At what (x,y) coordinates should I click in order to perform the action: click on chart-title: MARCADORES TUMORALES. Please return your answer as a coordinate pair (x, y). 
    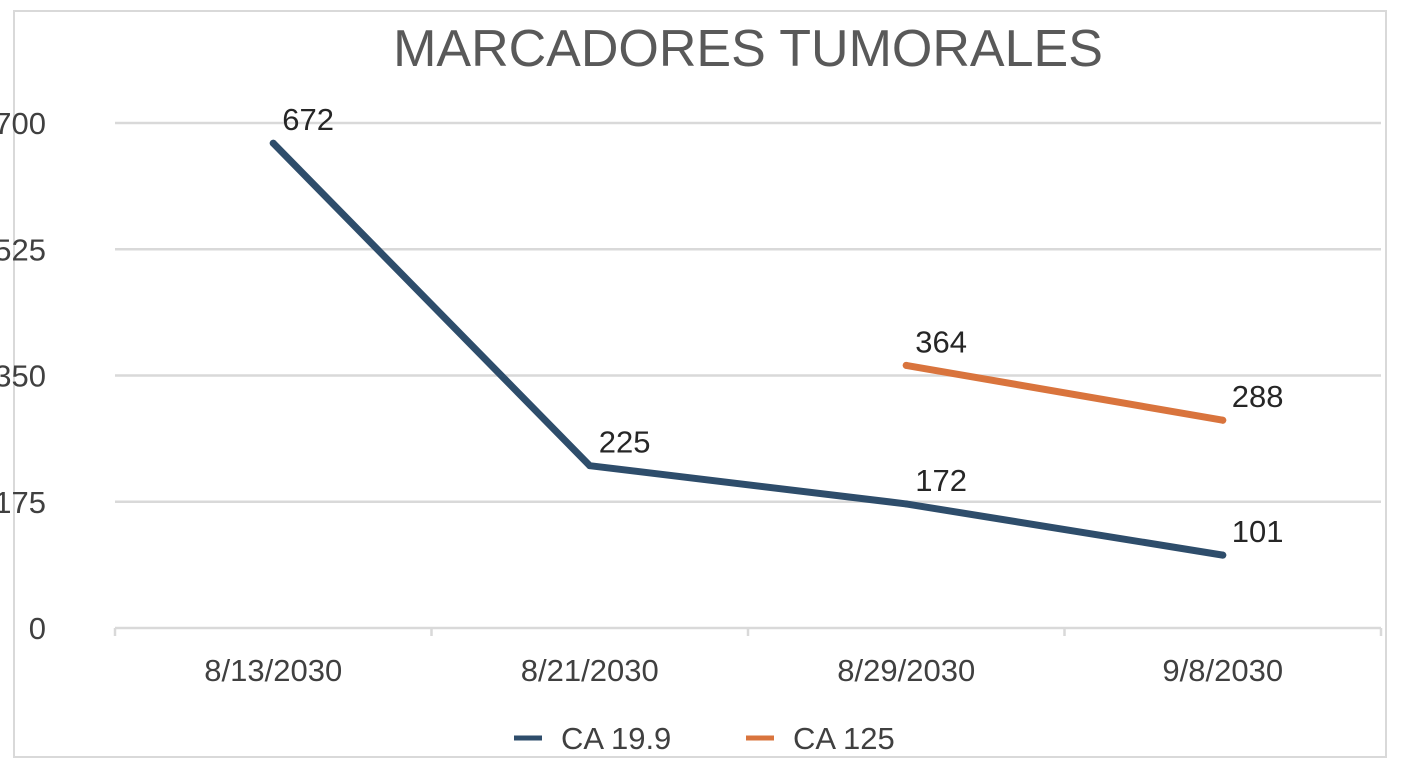
    Looking at the image, I should click on (748, 49).